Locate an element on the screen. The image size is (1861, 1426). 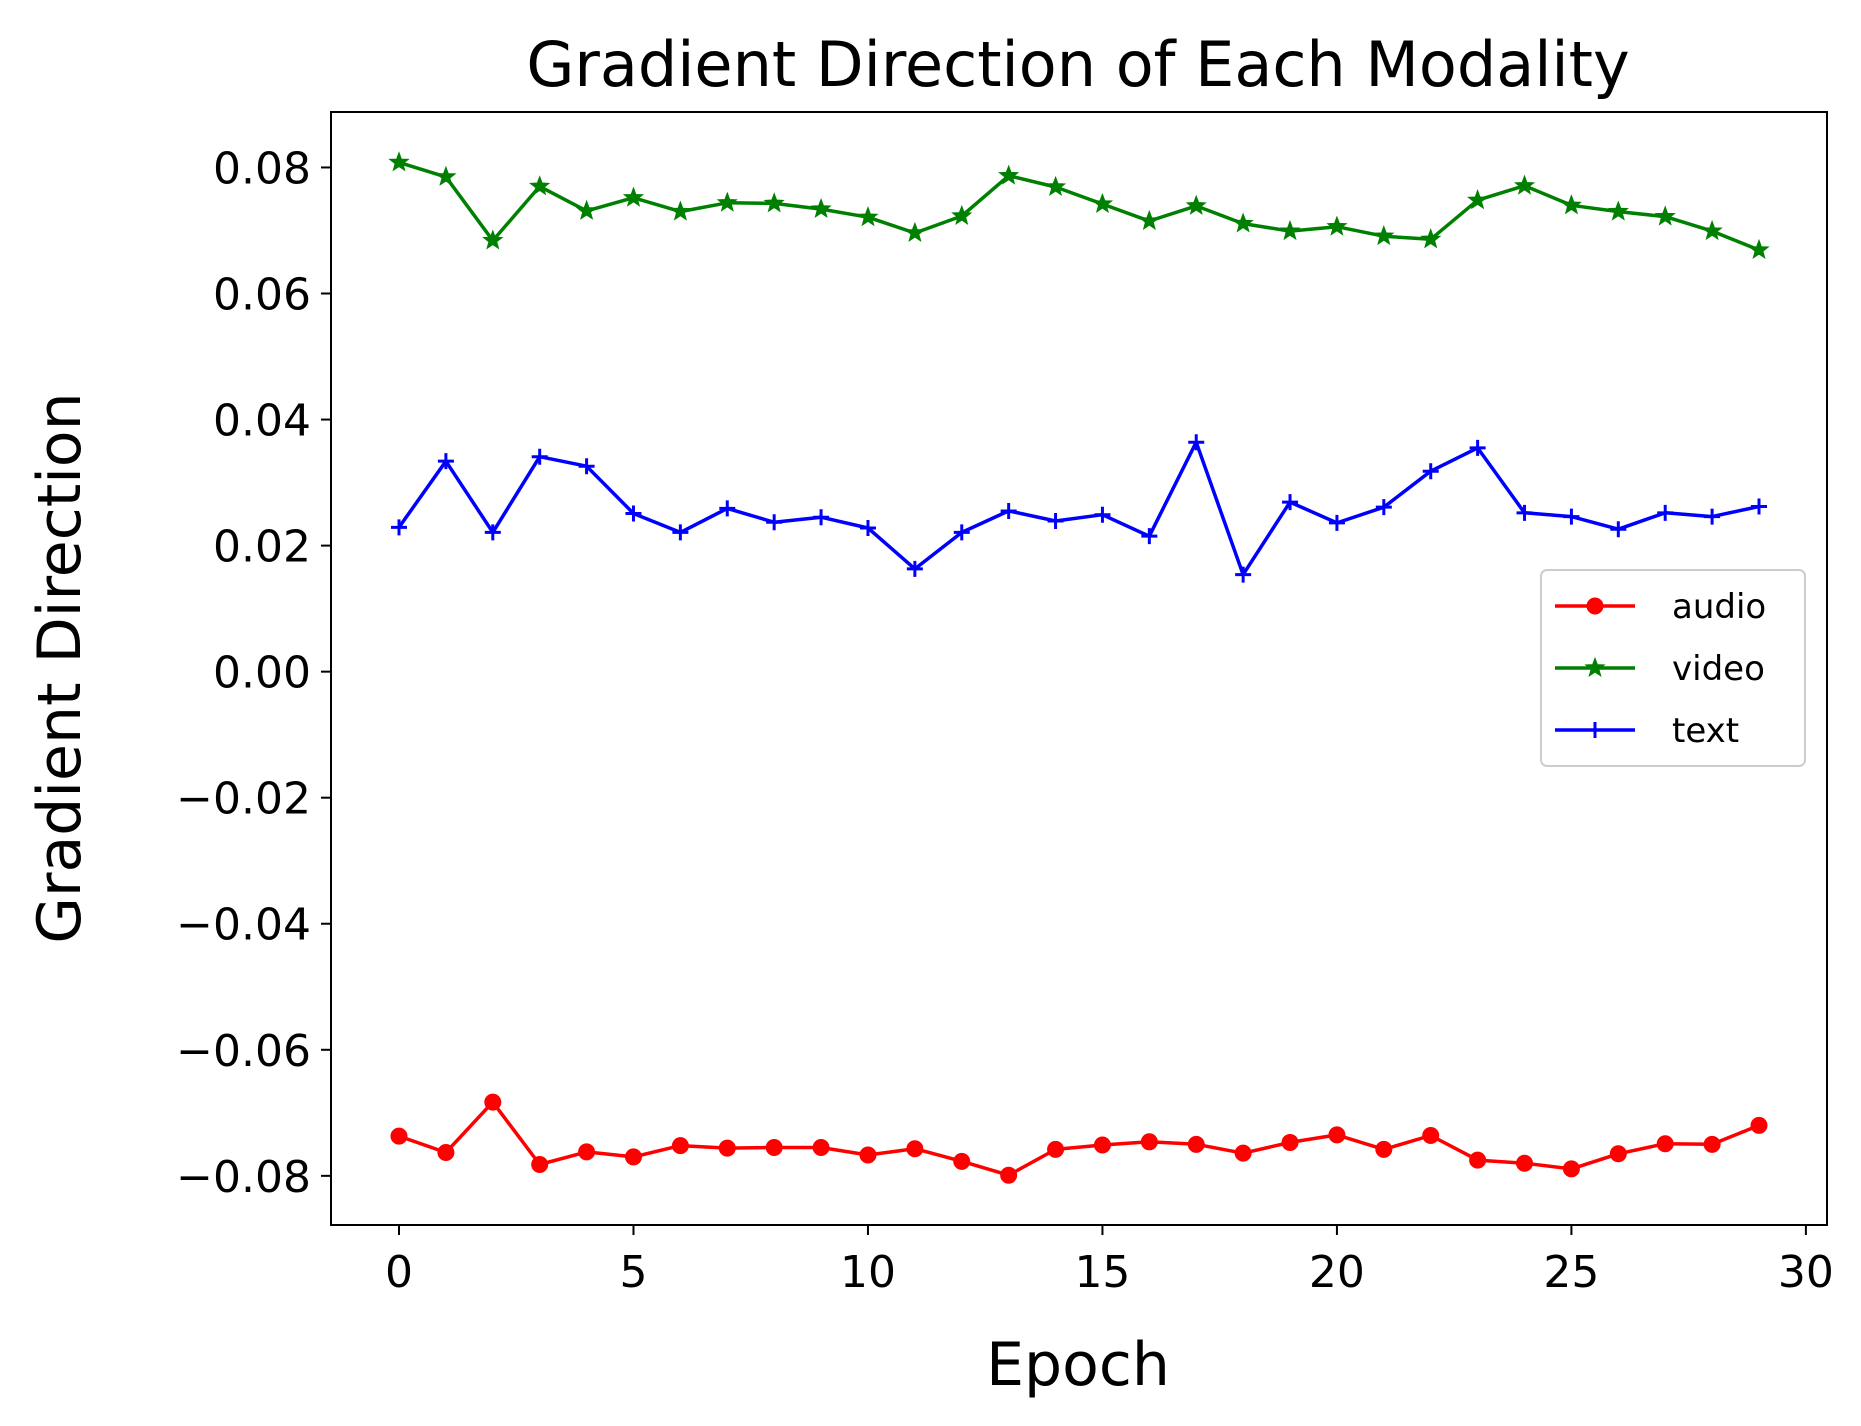
series-text is located at coordinates (1079, 508).